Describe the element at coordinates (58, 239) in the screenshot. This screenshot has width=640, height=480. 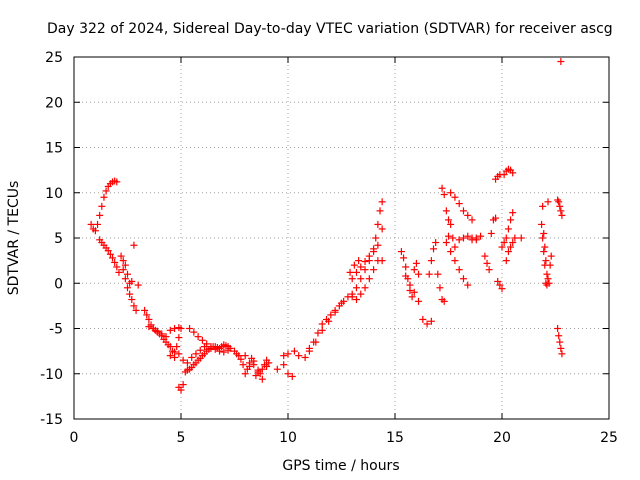
I see `y-tick-label: 5` at that location.